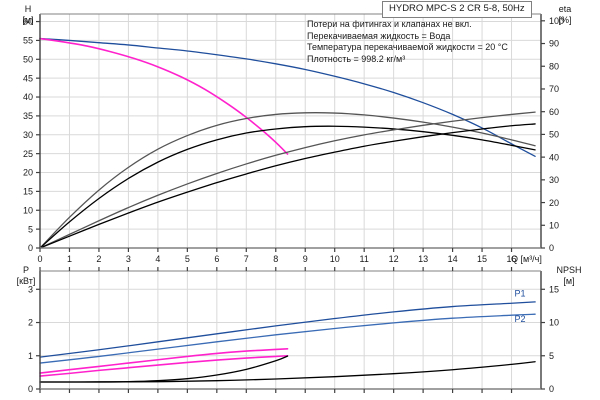 The image size is (600, 400). What do you see at coordinates (30, 356) in the screenshot?
I see `y-tick-label: 1` at bounding box center [30, 356].